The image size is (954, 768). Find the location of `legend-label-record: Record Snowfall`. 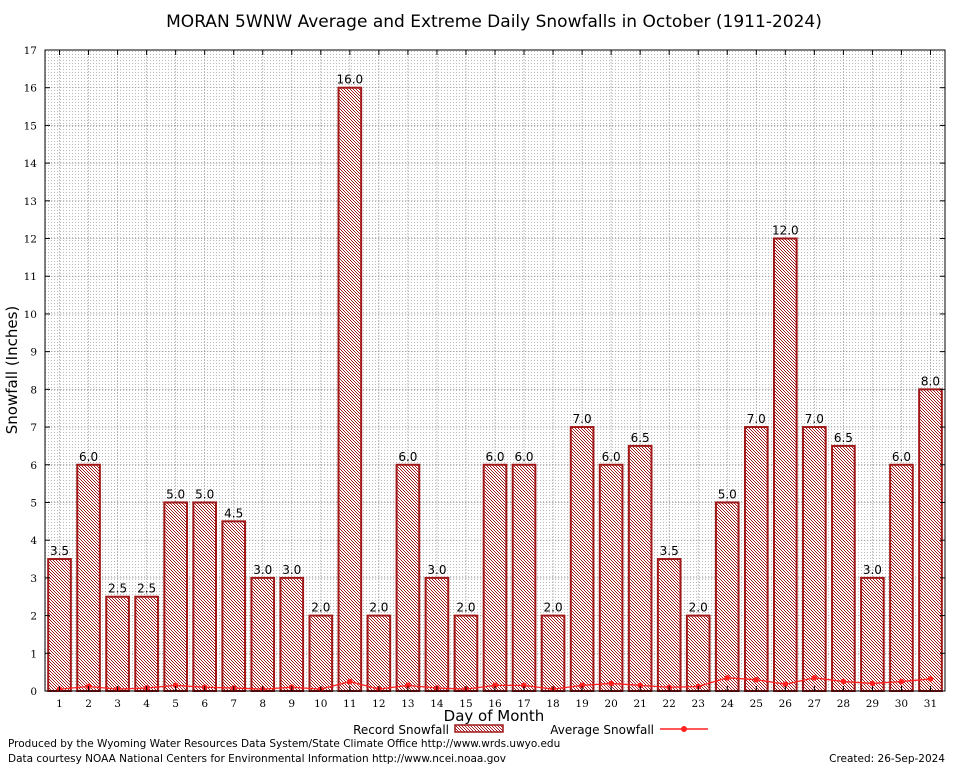

legend-label-record: Record Snowfall is located at coordinates (401, 730).